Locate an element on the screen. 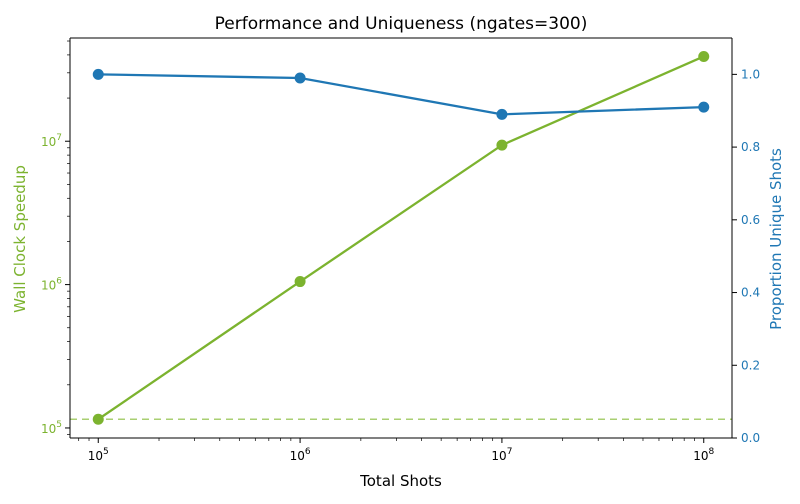 This screenshot has height=504, width=800. y-left-axis-label: Wall Clock Speedup is located at coordinates (20, 239).